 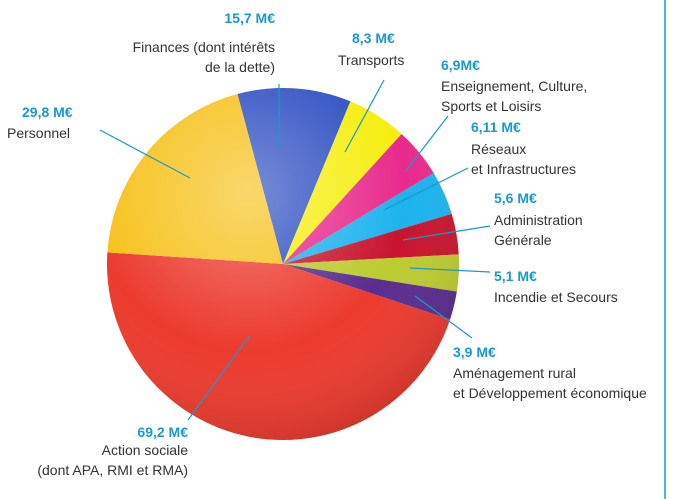 I want to click on category-label: Réseaux et Infrastructures, so click(x=524, y=159).